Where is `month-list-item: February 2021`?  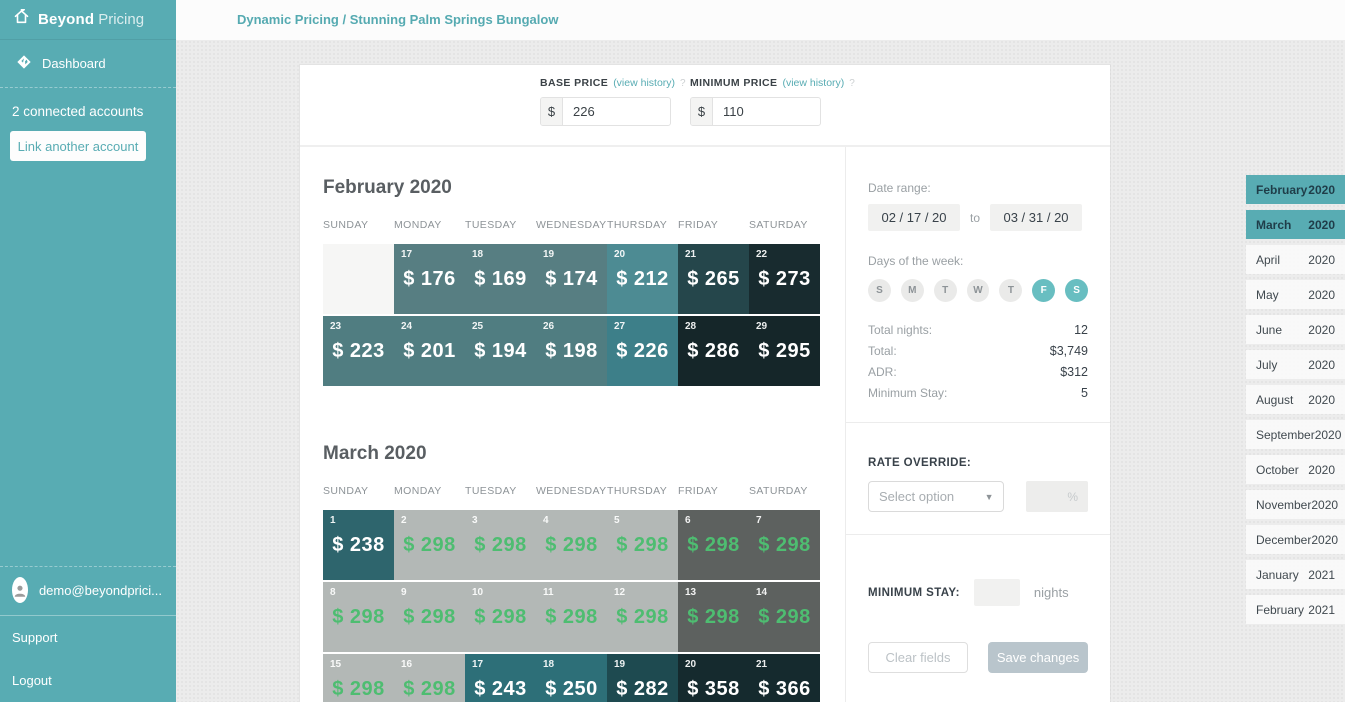
month-list-item: February 2021 is located at coordinates (1295, 609).